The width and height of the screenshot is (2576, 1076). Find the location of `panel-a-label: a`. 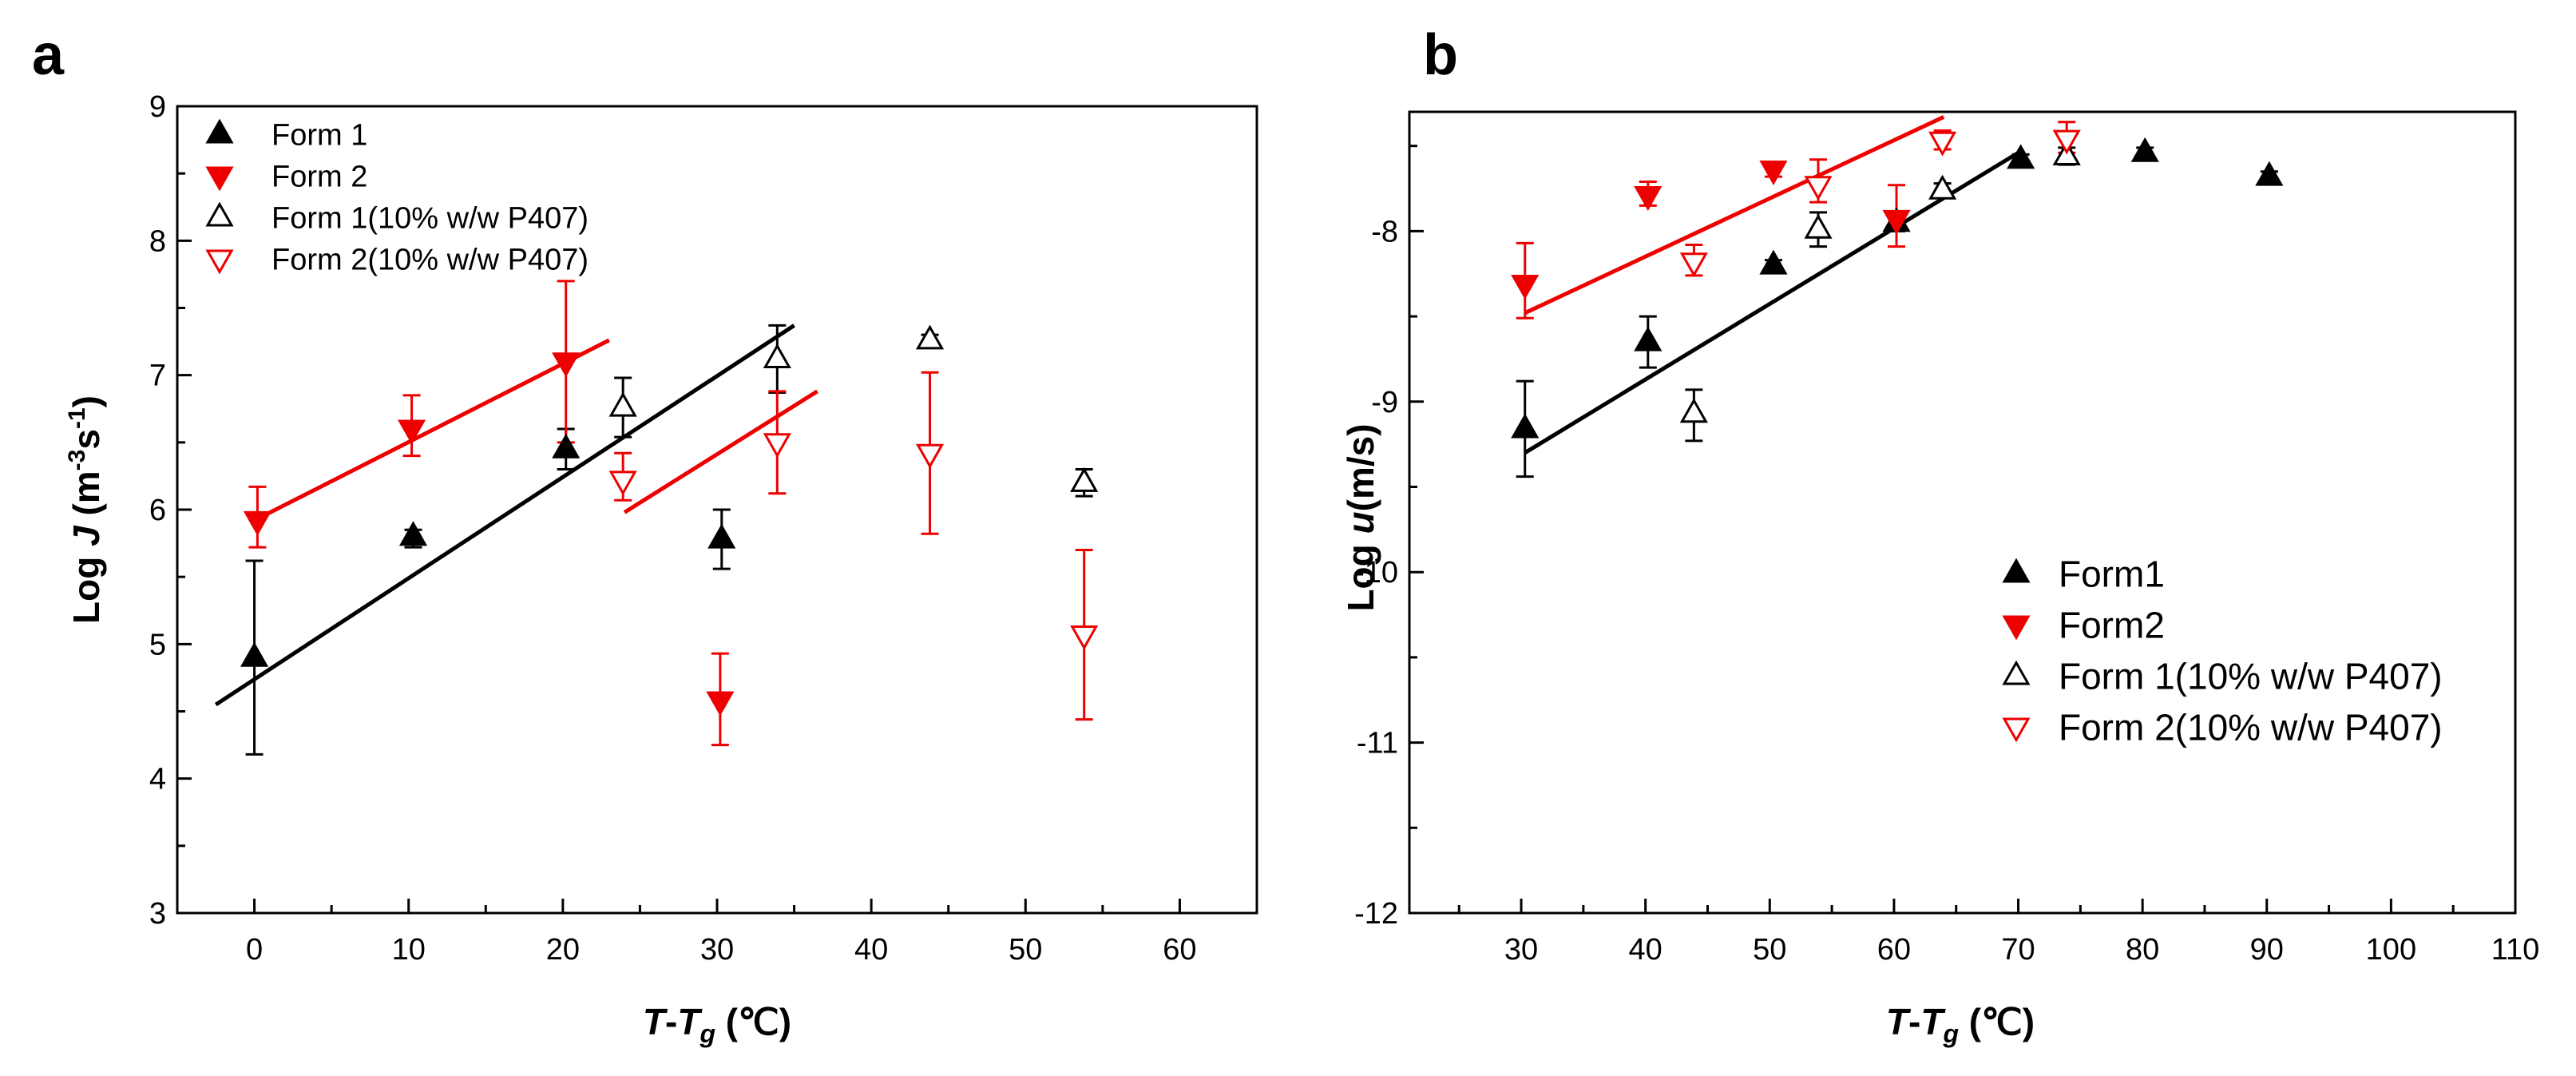

panel-a-label: a is located at coordinates (49, 55).